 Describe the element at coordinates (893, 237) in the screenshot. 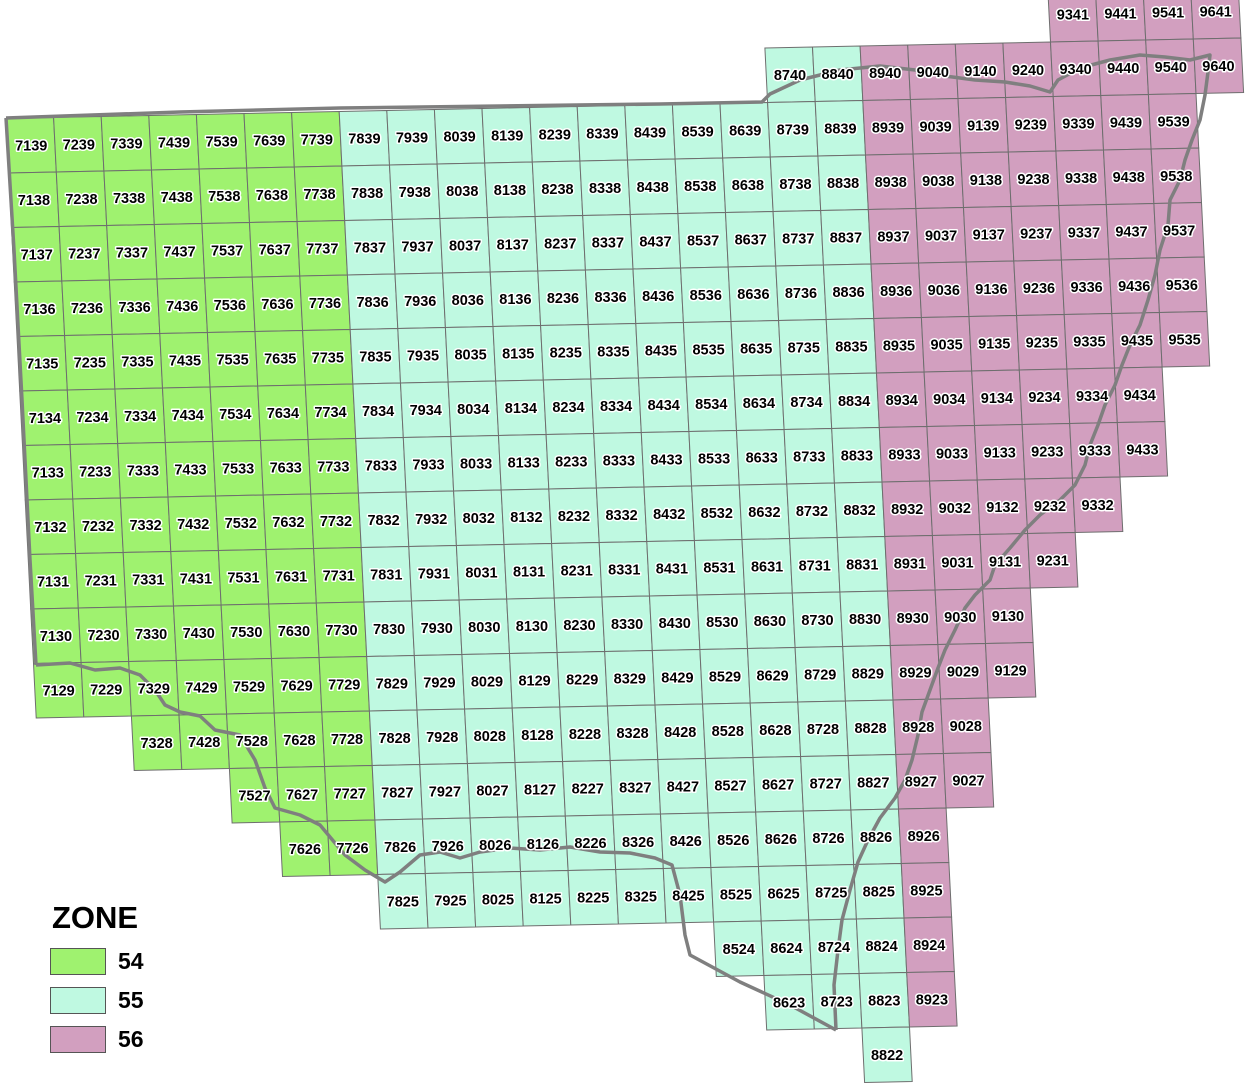

I see `map-sheet-label: 8937` at that location.